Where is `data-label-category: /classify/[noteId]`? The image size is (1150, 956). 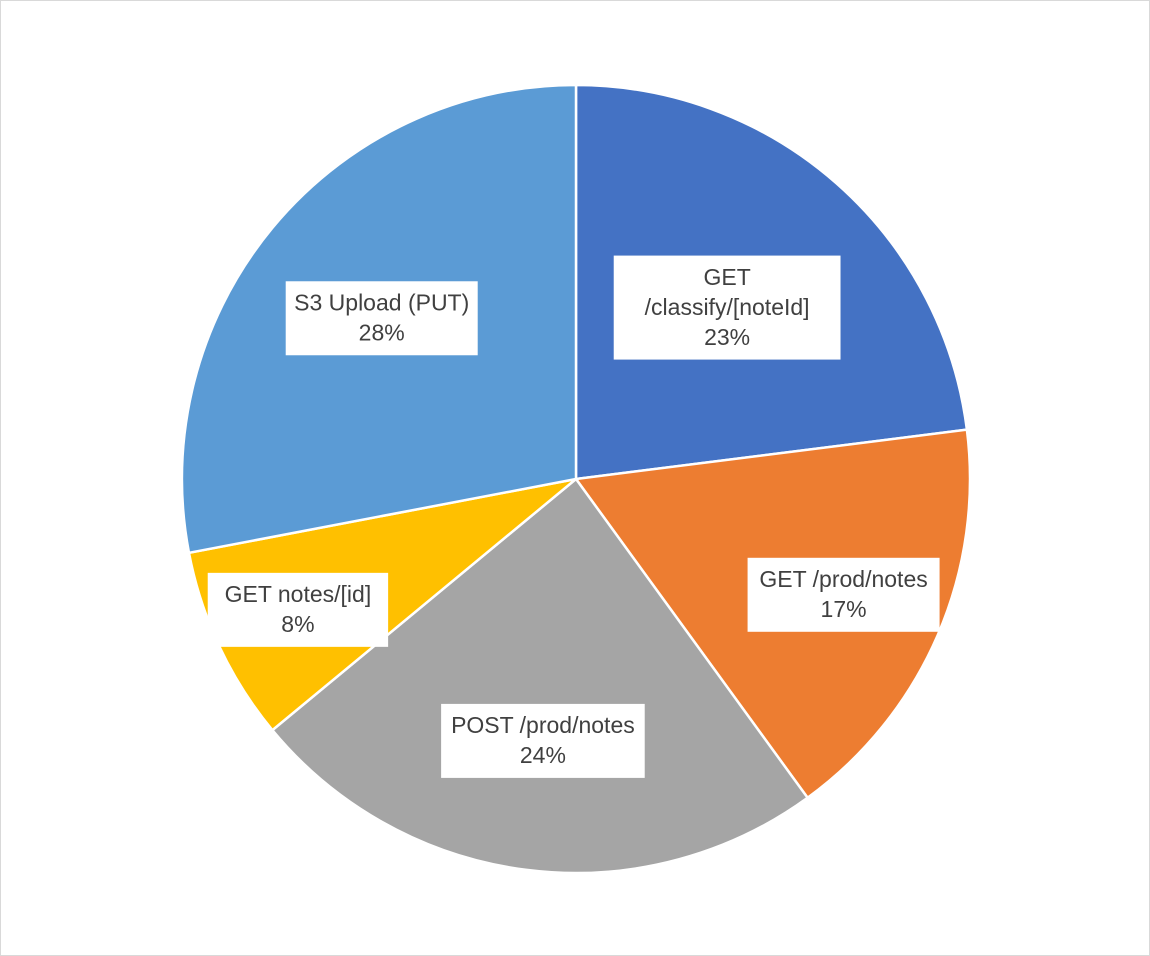 data-label-category: /classify/[noteId] is located at coordinates (727, 307).